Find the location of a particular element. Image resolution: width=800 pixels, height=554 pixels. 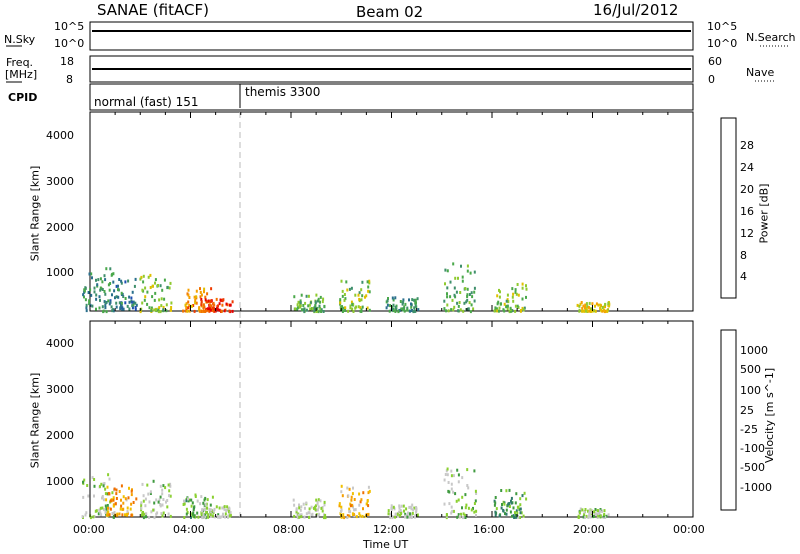

vel-cbar-tick-25: 25 is located at coordinates (747, 410).